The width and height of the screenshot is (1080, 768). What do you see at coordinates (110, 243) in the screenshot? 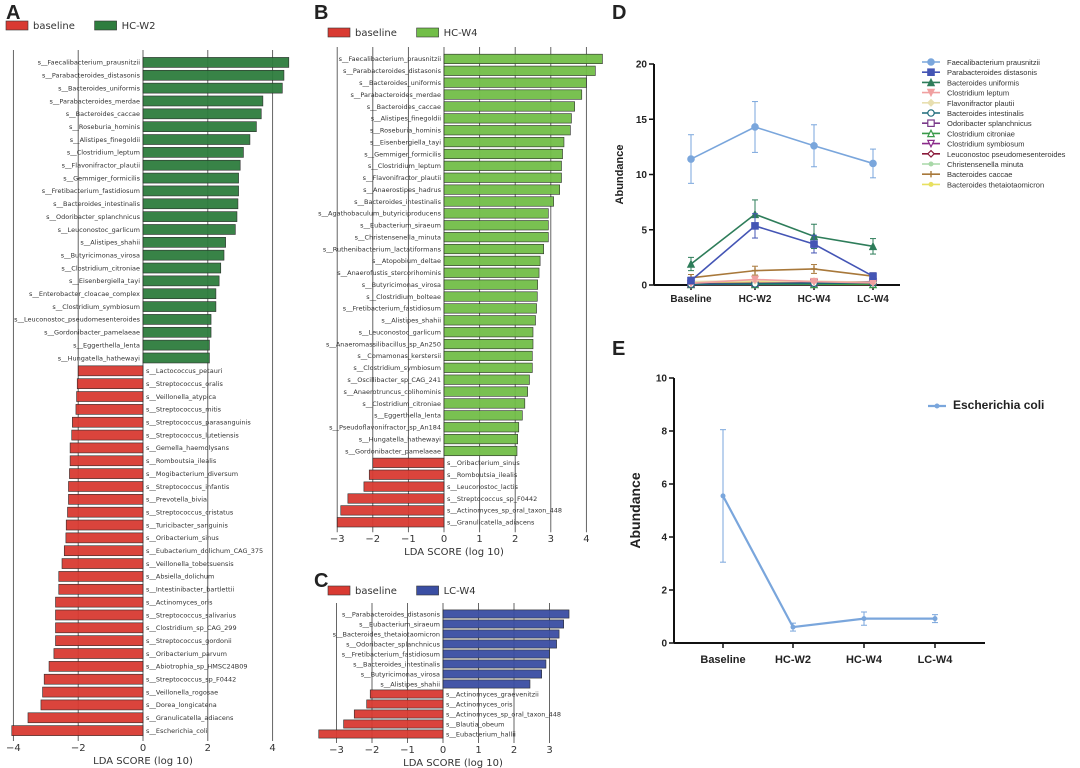
I see `panel-a-bar-label: s__Alistipes_shahii` at bounding box center [110, 243].